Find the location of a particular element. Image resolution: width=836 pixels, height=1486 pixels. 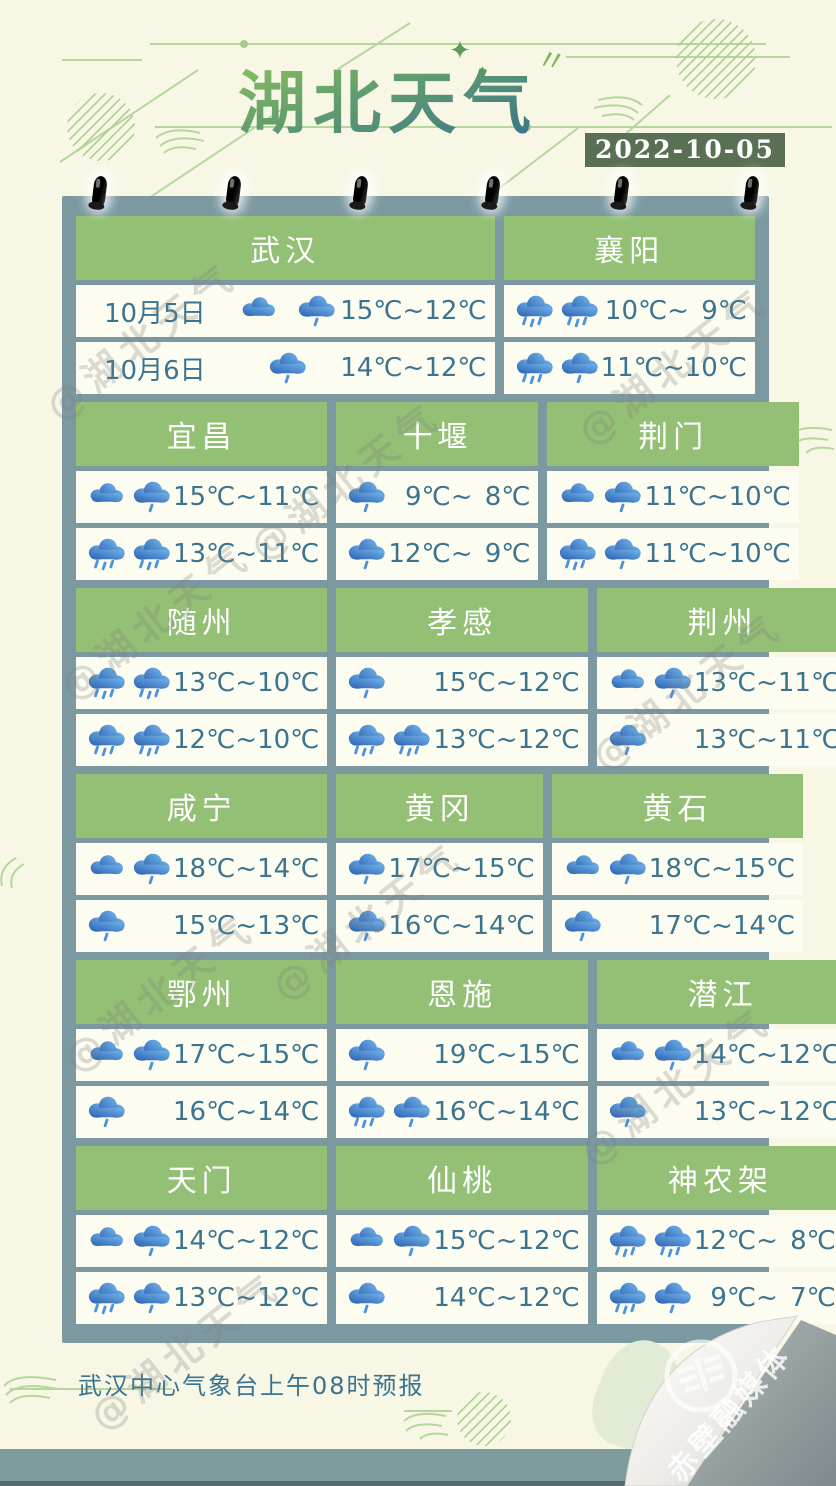

forecast-cell: 13℃ ~12℃ is located at coordinates (462, 740).